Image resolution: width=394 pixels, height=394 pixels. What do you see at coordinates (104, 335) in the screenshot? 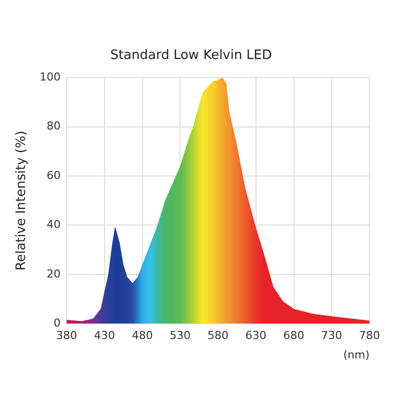
I see `x-tick-label: 430` at bounding box center [104, 335].